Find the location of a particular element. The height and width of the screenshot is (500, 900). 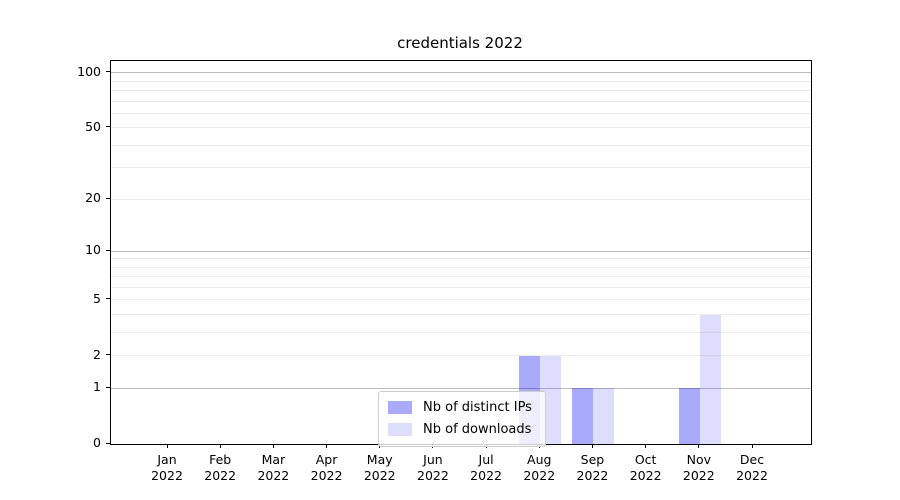

x-tick-label: Dec 2022 is located at coordinates (752, 467).